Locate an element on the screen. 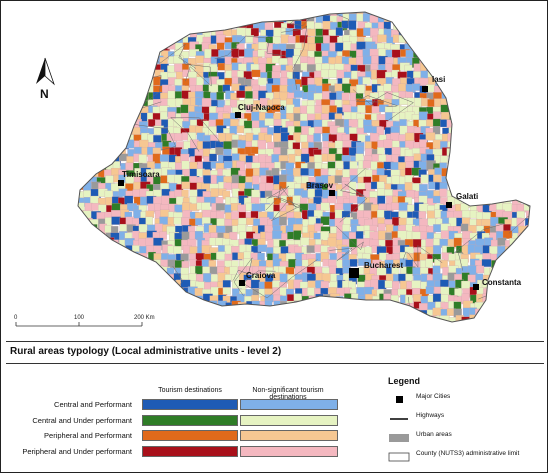 The image size is (550, 475). city-label-iasi: Iasi is located at coordinates (438, 79).